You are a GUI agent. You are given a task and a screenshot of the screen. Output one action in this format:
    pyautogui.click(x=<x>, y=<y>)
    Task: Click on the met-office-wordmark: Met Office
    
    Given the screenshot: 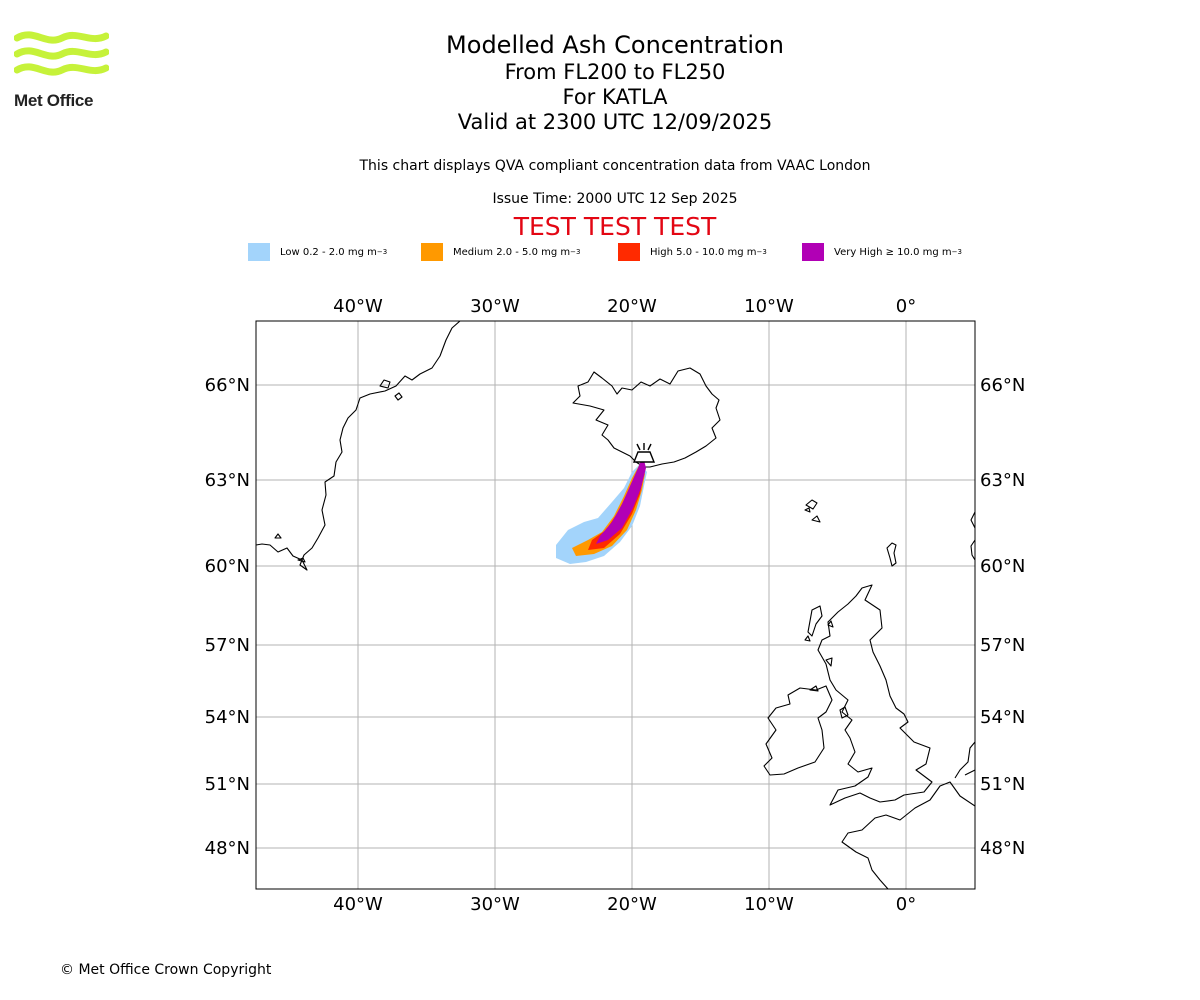 What is the action you would take?
    pyautogui.click(x=54, y=100)
    